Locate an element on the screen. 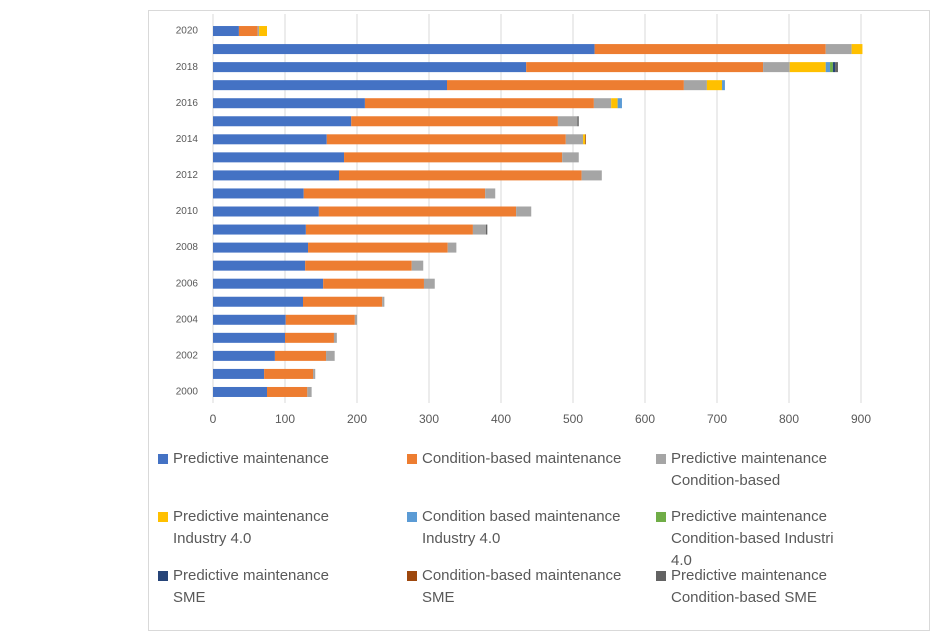 The height and width of the screenshot is (635, 937). x-tick-label: 600 is located at coordinates (645, 419).